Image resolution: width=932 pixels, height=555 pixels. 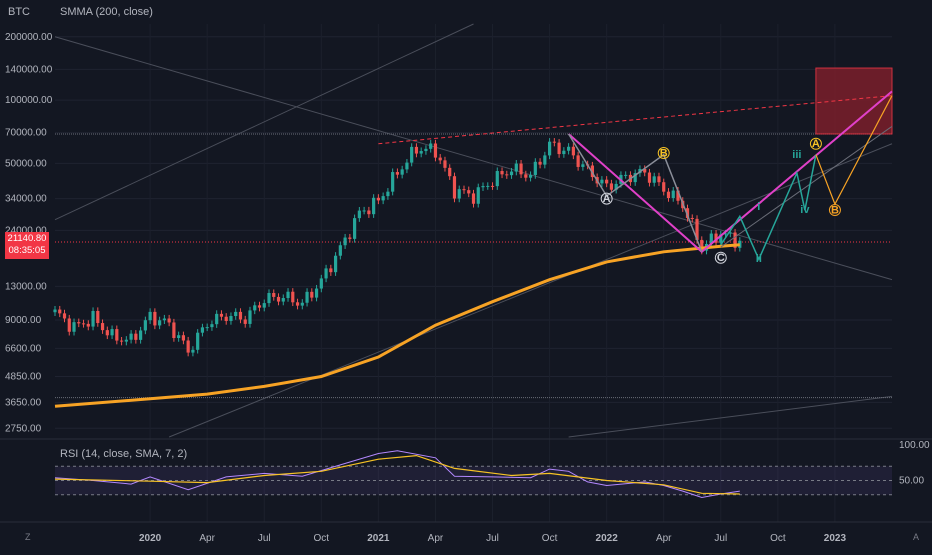 What do you see at coordinates (805, 210) in the screenshot?
I see `impulse-wave-label: iv` at bounding box center [805, 210].